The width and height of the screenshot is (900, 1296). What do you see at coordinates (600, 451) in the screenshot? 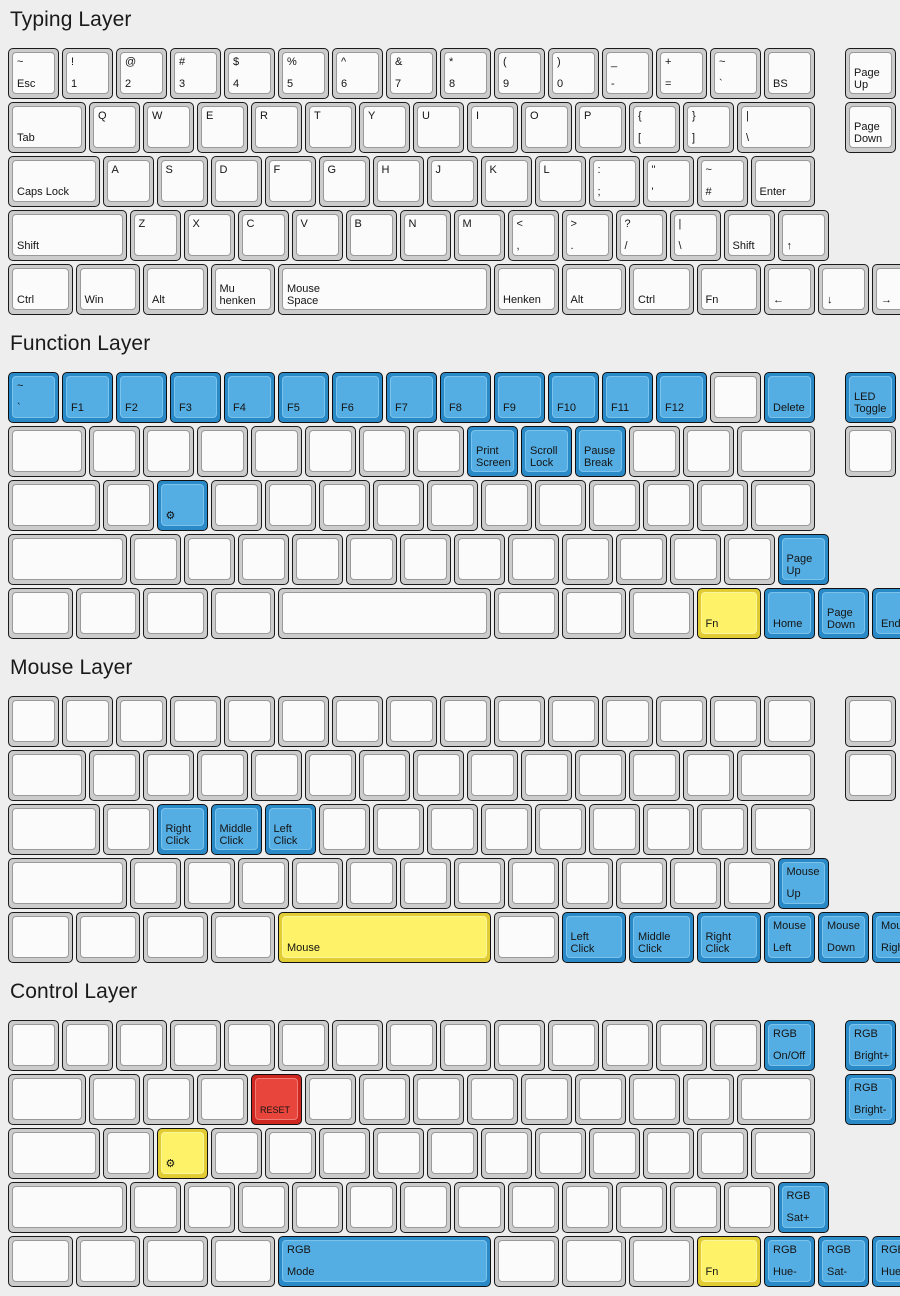
I see `key: Pause Break` at bounding box center [600, 451].